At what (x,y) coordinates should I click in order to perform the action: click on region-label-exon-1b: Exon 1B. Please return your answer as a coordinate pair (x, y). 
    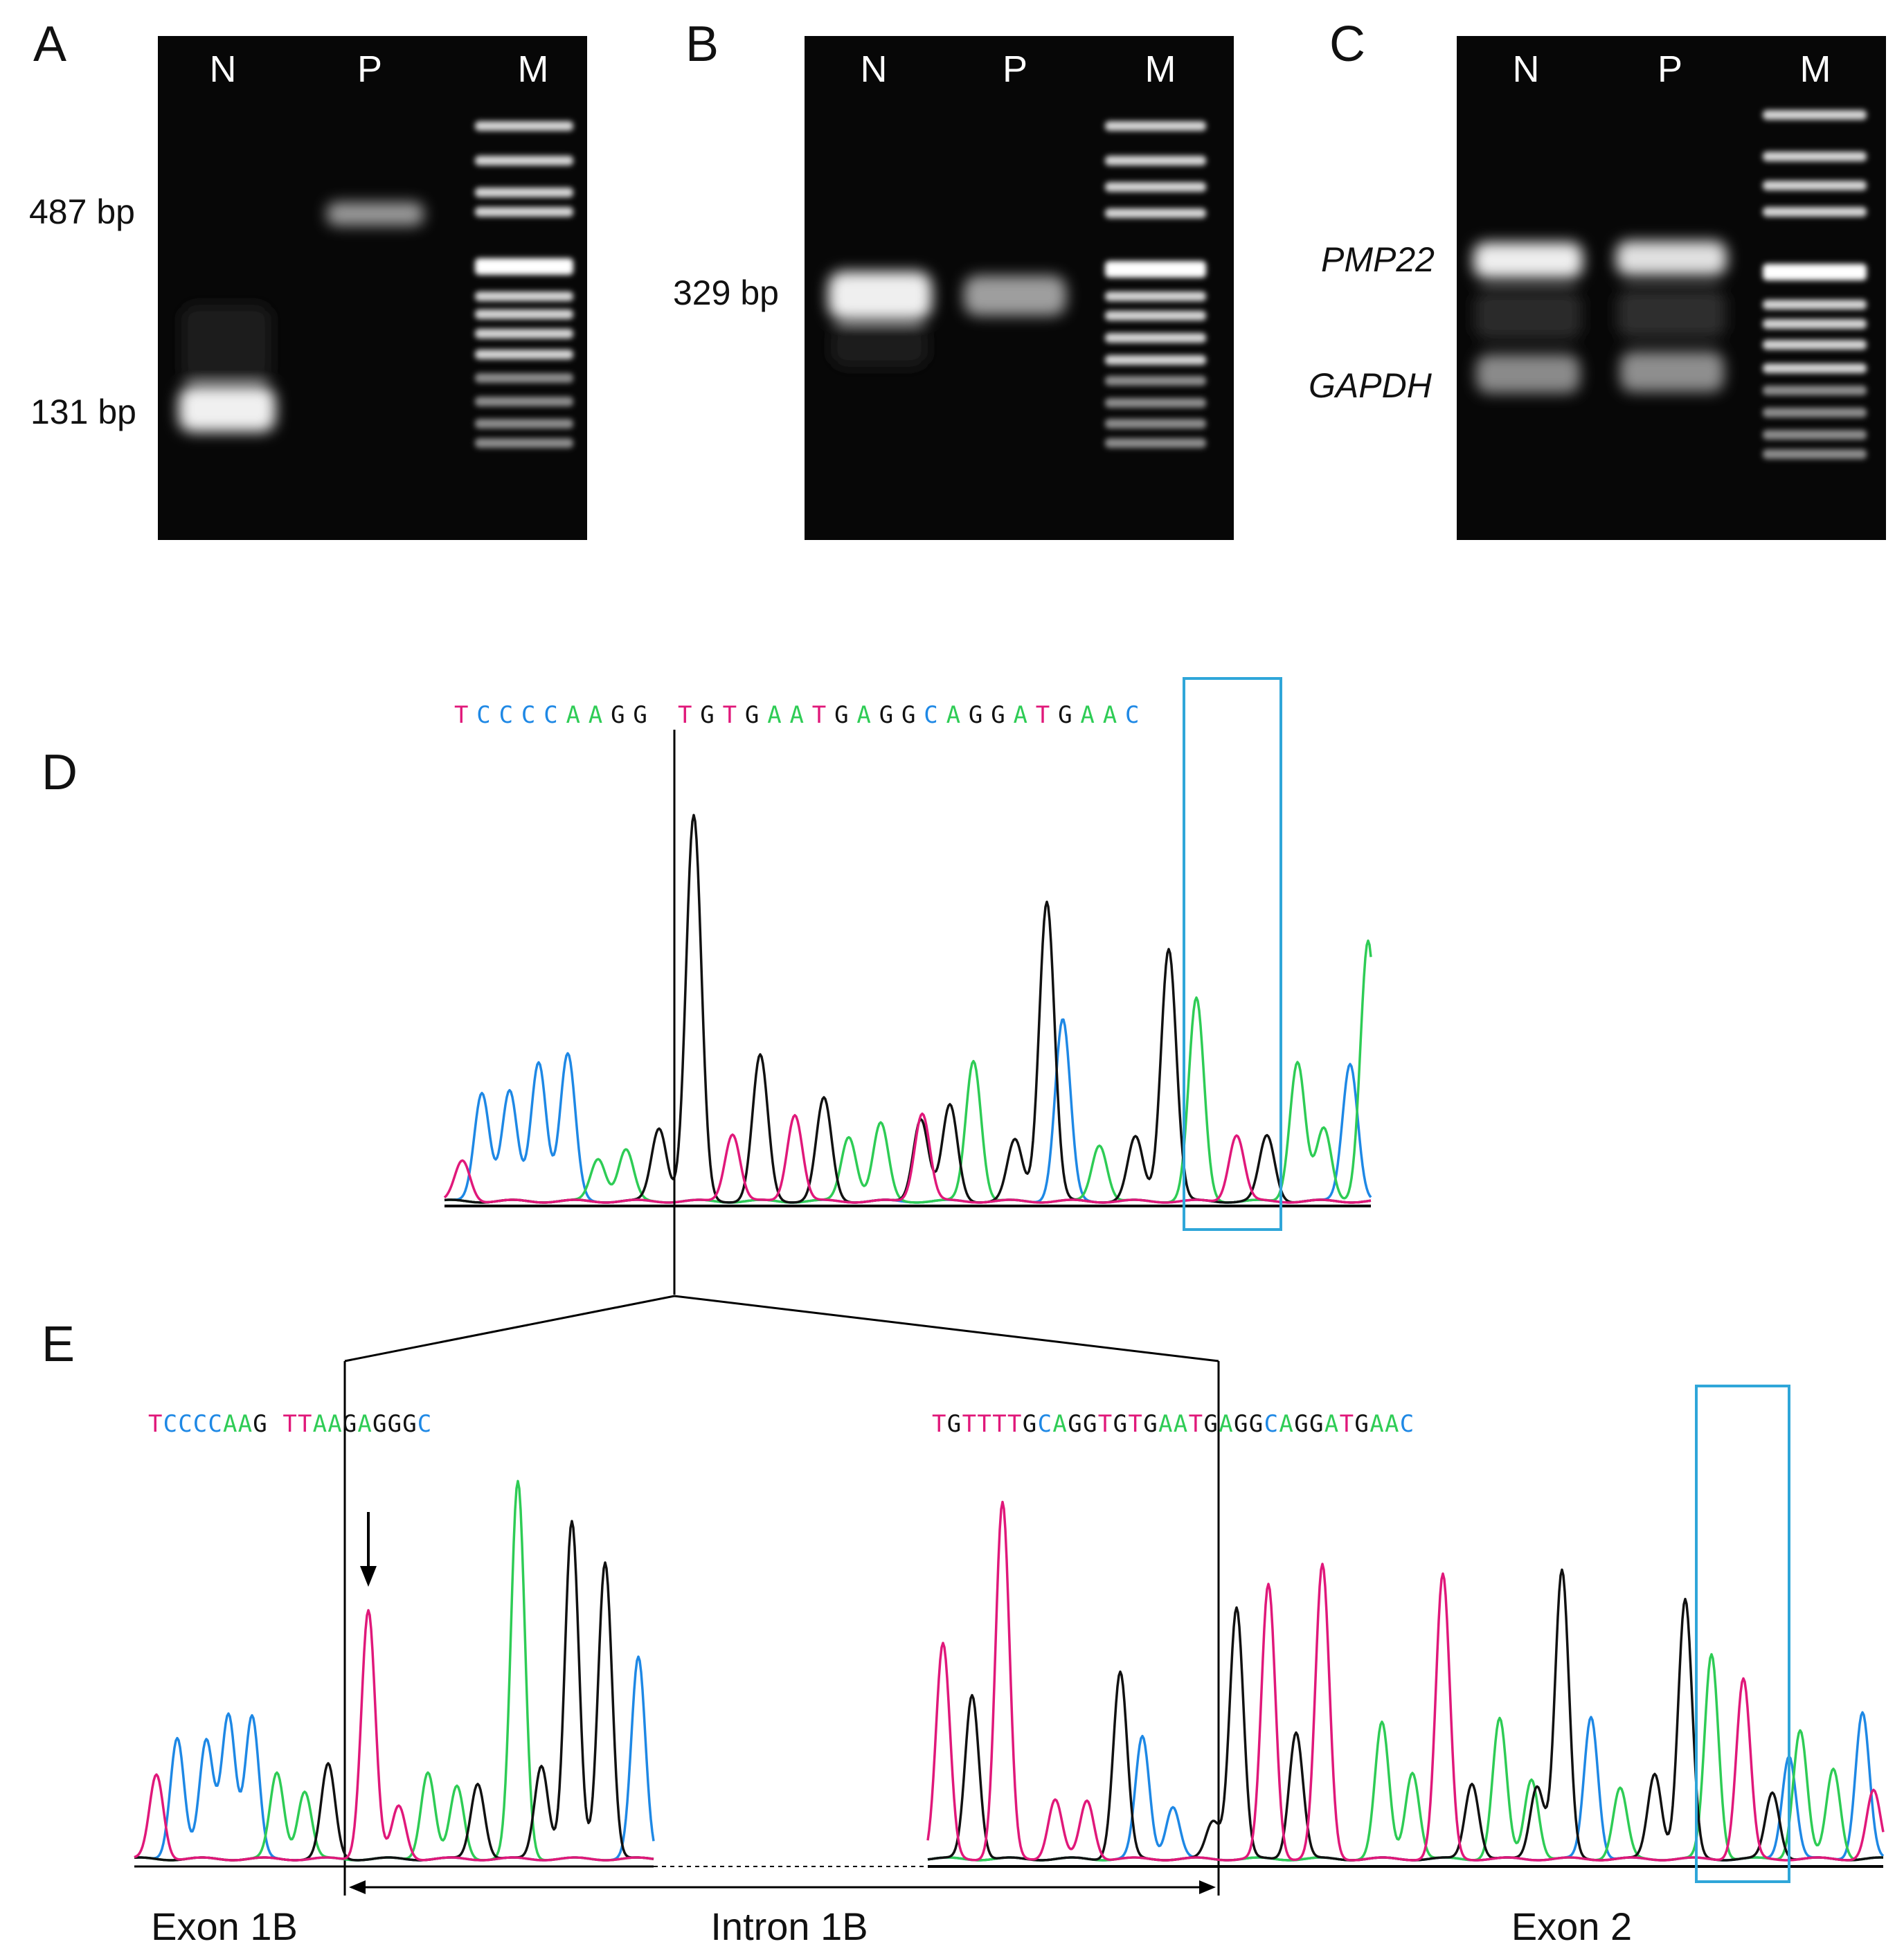
    Looking at the image, I should click on (224, 1926).